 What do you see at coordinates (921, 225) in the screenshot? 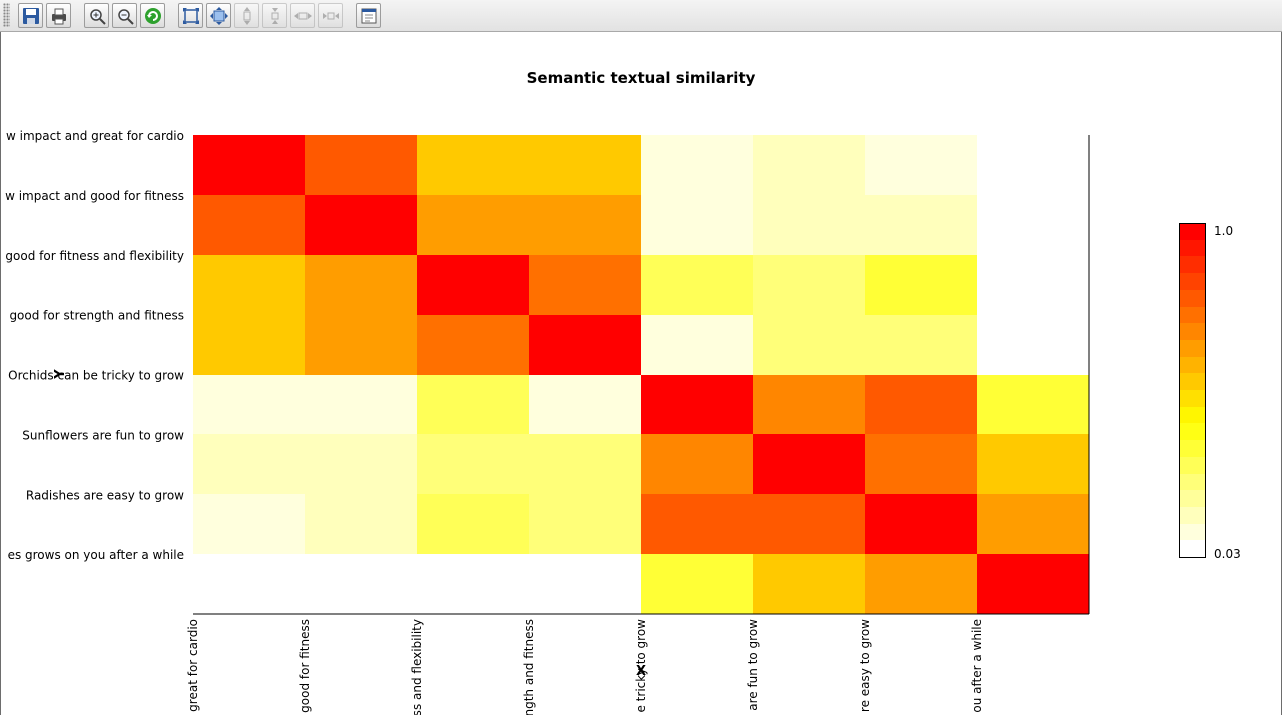
I see `heatmap-cell-r1-c6` at bounding box center [921, 225].